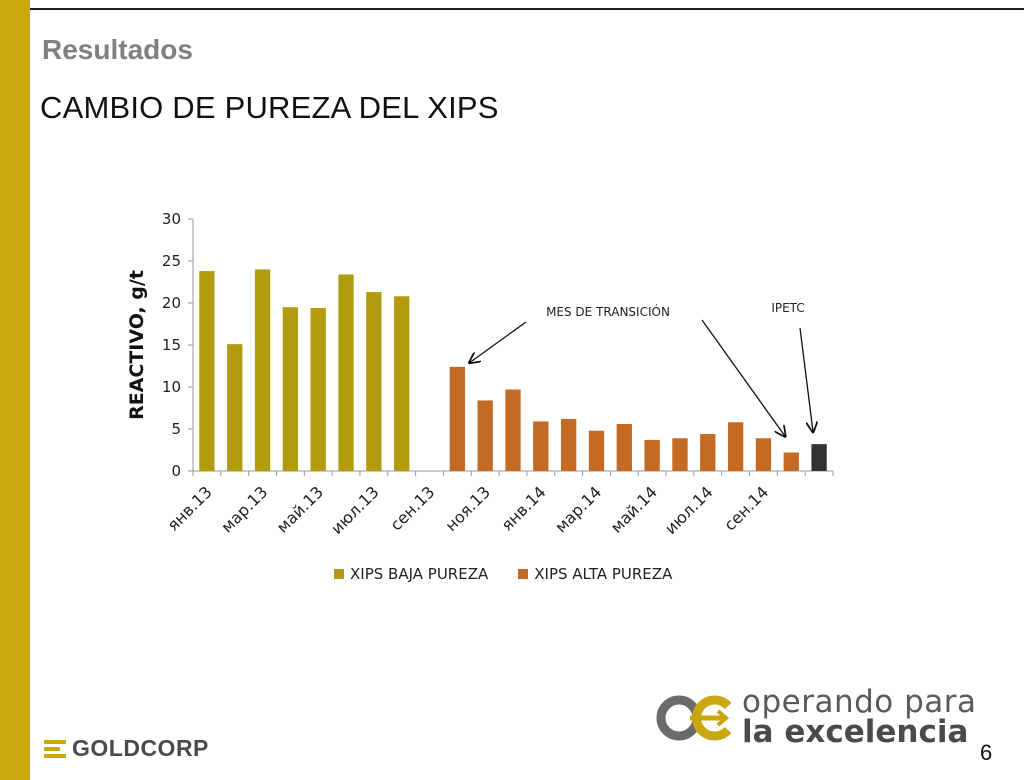 The image size is (1024, 780). Describe the element at coordinates (189, 508) in the screenshot. I see `x-tick-label: янв.13` at that location.